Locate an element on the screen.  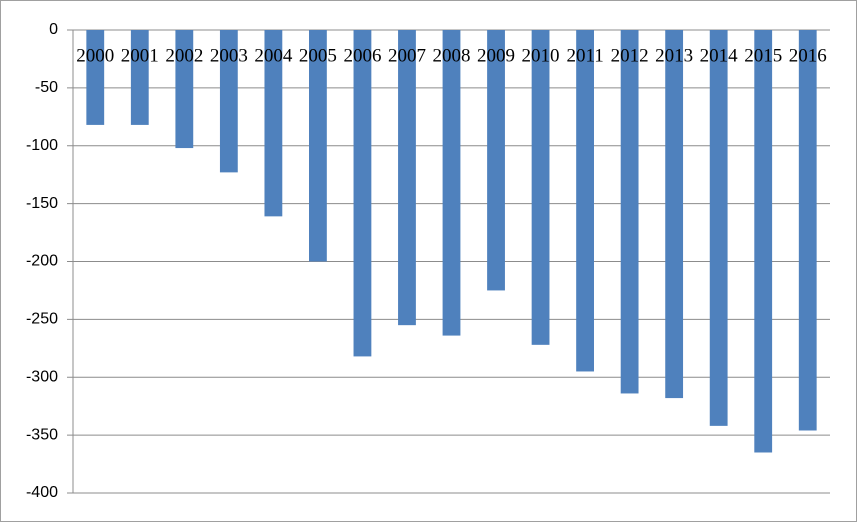
y-tick-label: -200 is located at coordinates (42, 261).